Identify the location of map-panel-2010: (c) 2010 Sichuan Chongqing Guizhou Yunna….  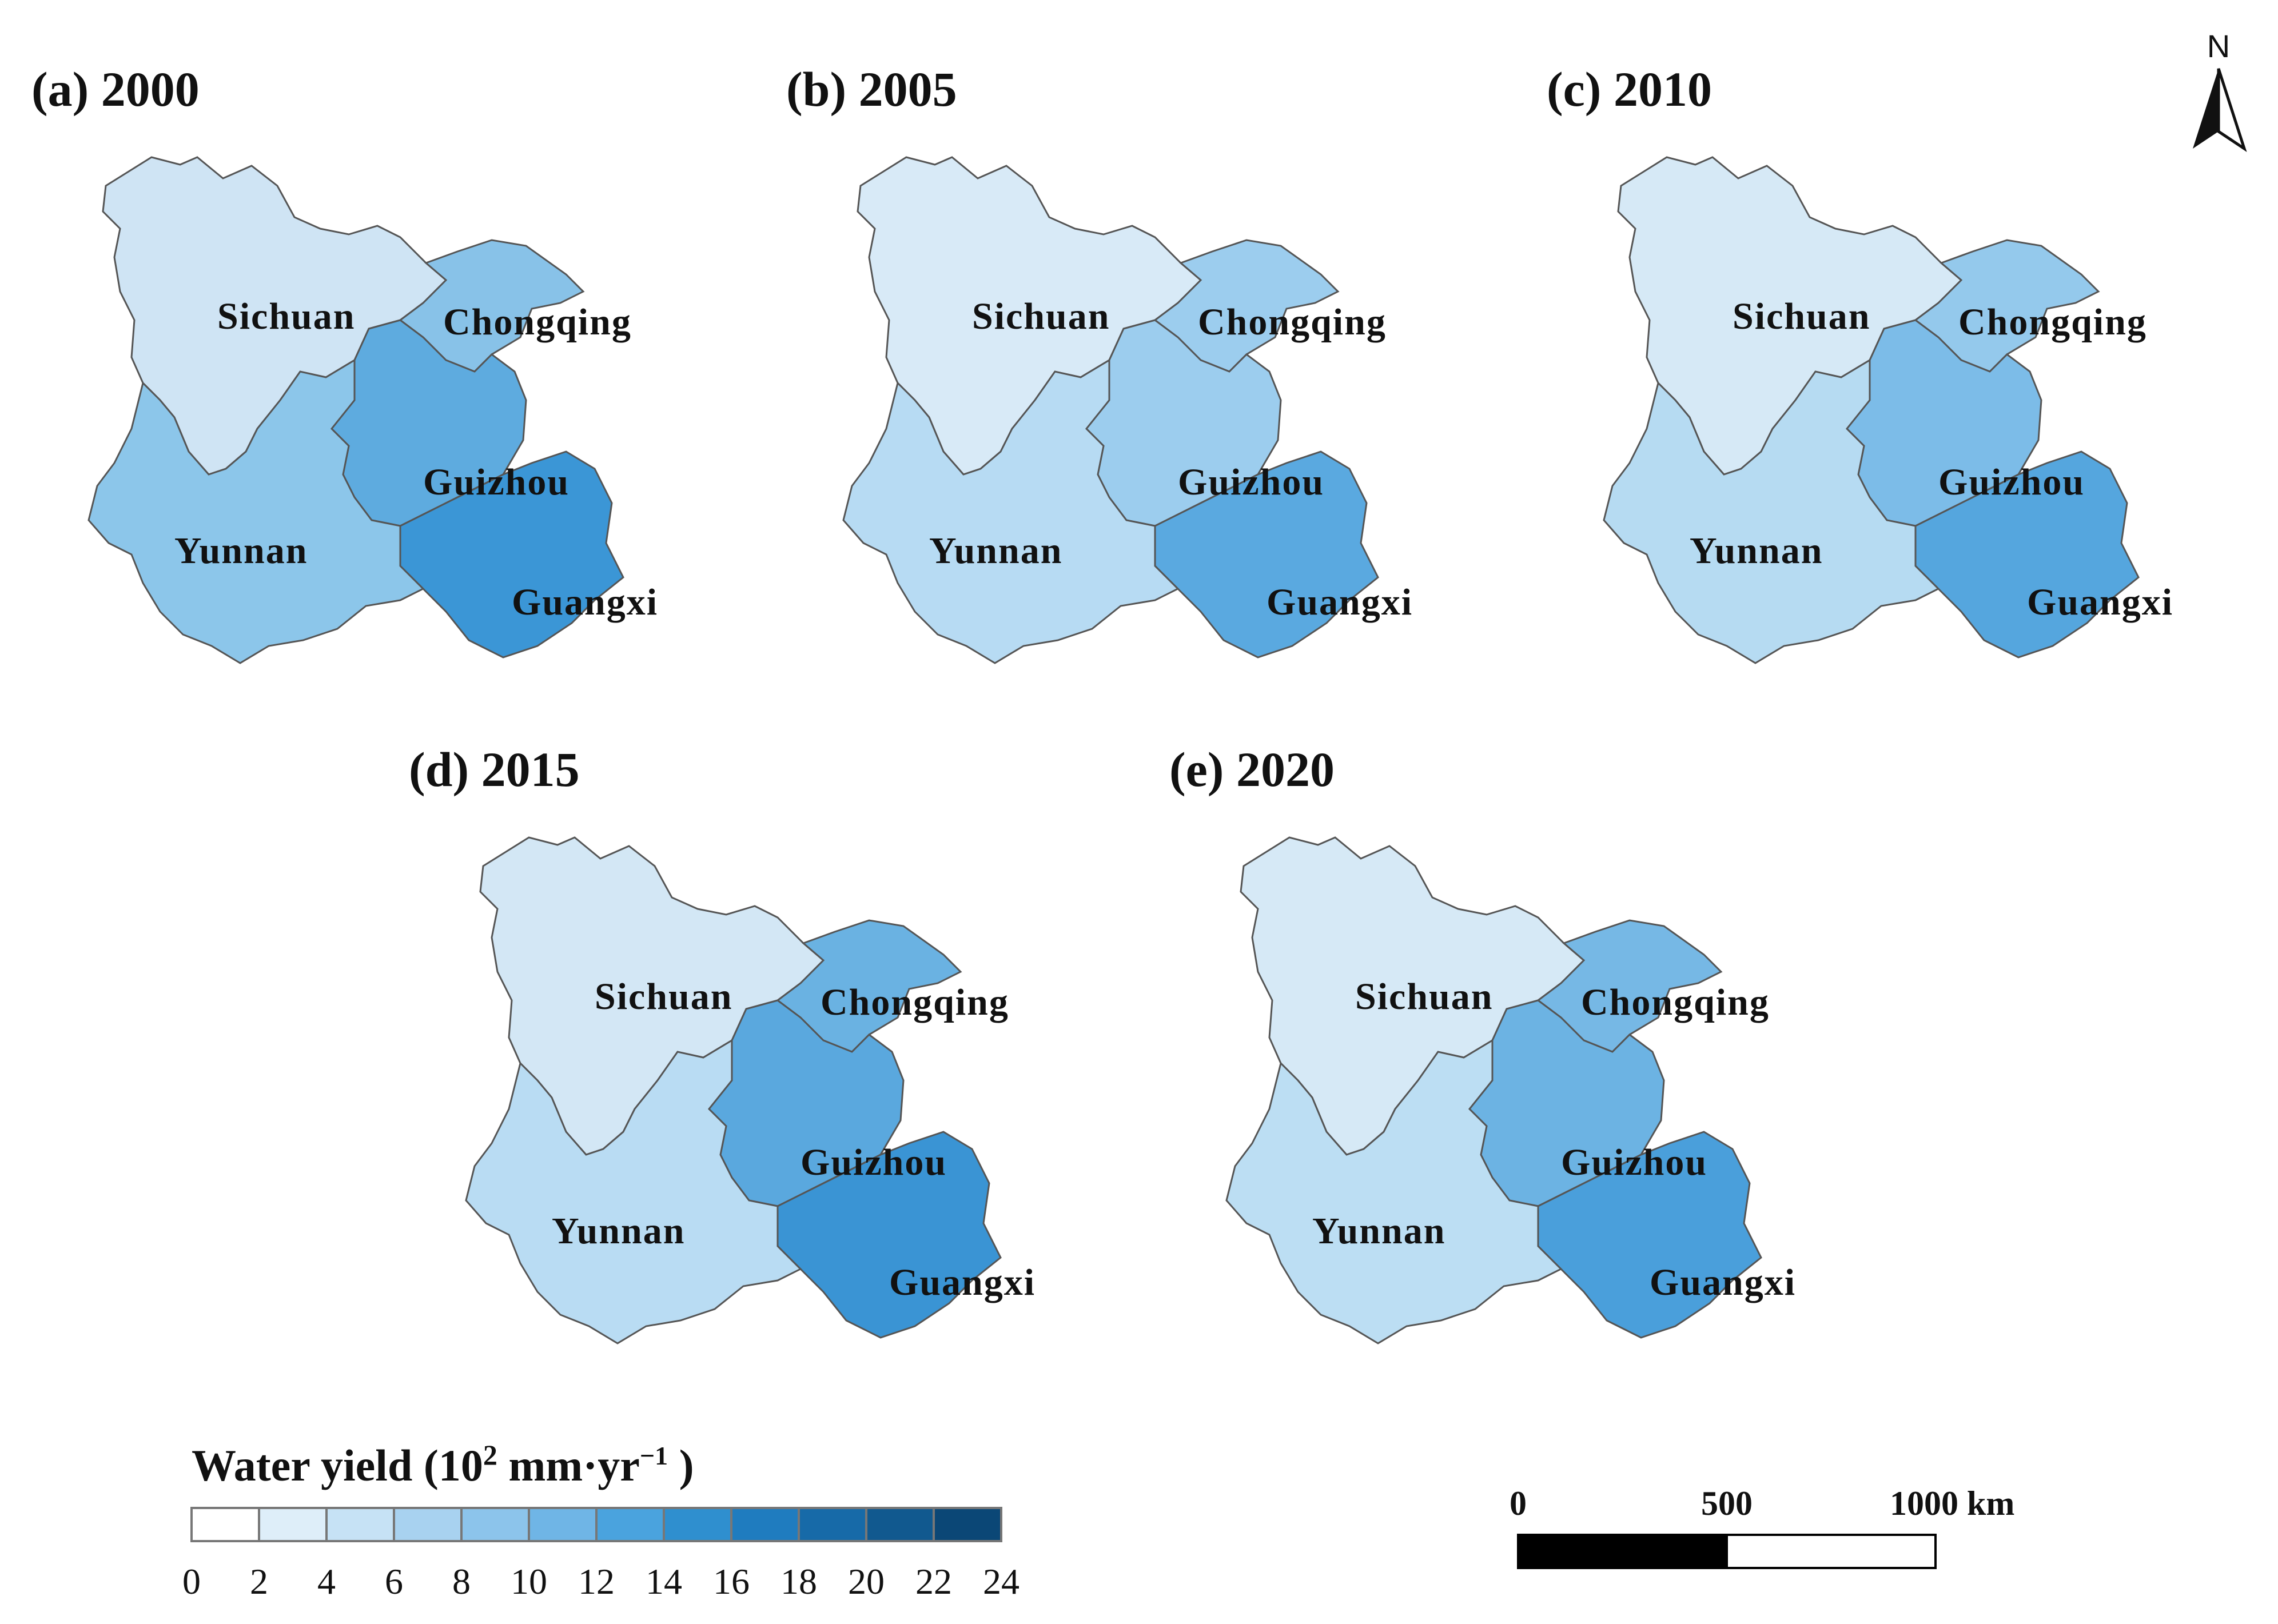
(1860, 363).